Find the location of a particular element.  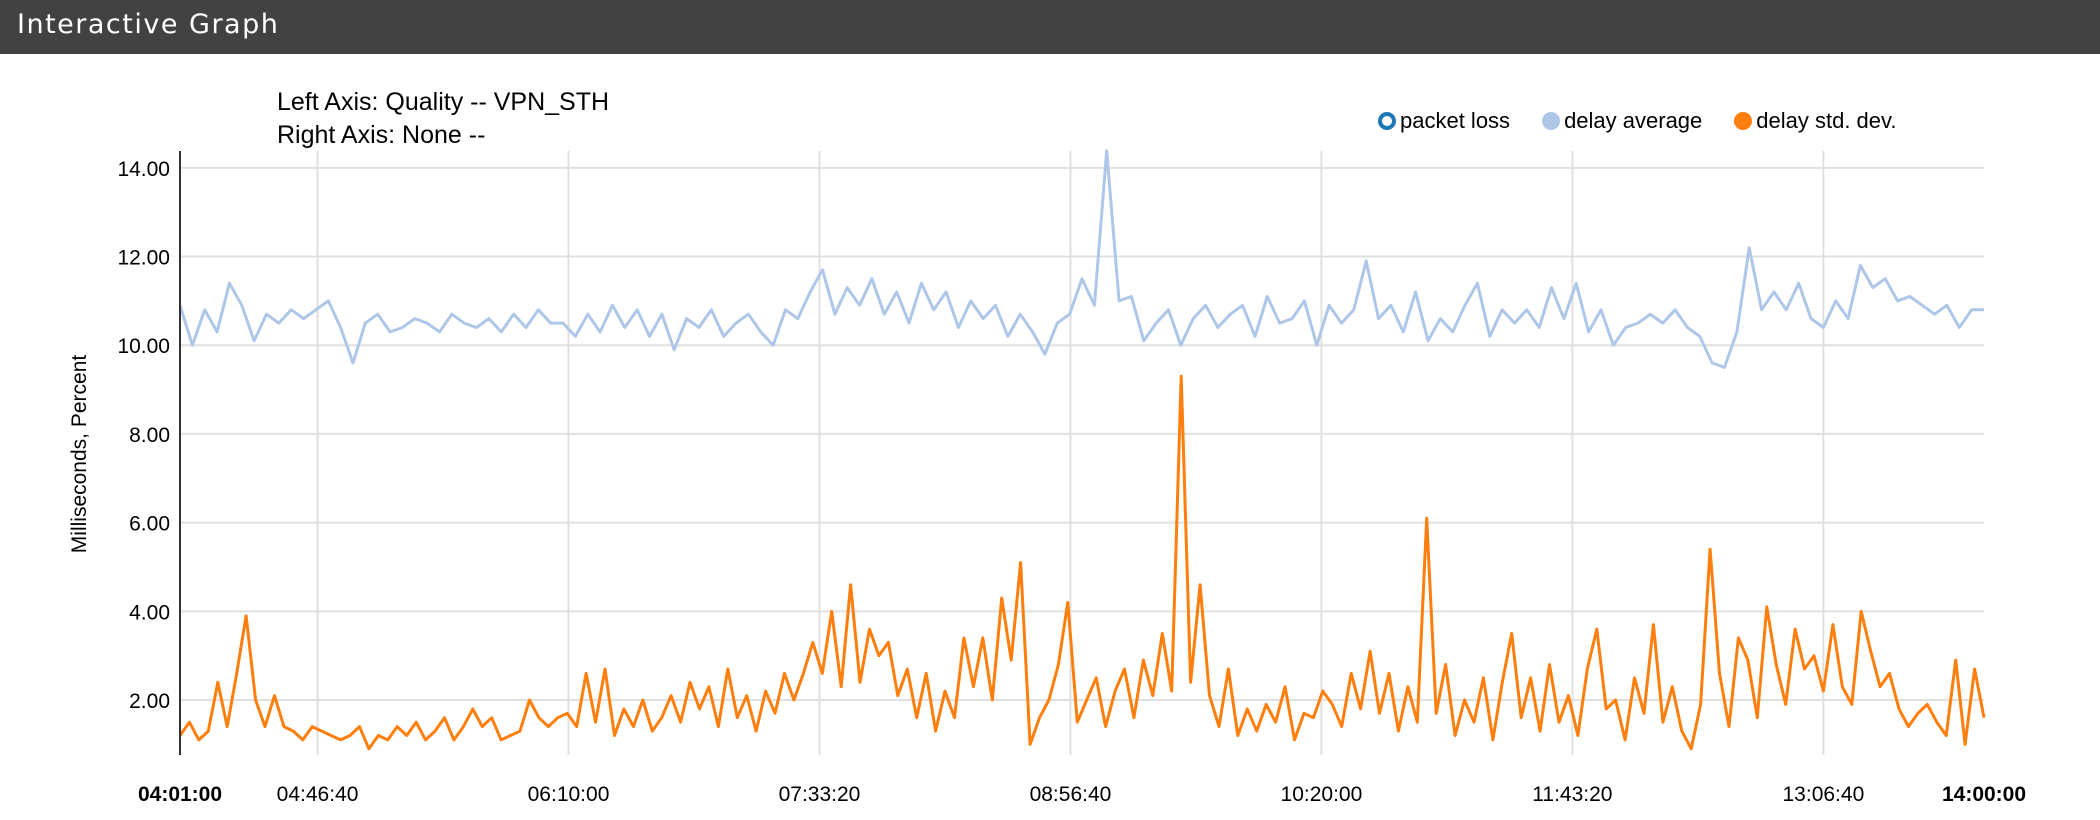

legend-item-delay-std-dev: delay std. dev. is located at coordinates (1815, 121).